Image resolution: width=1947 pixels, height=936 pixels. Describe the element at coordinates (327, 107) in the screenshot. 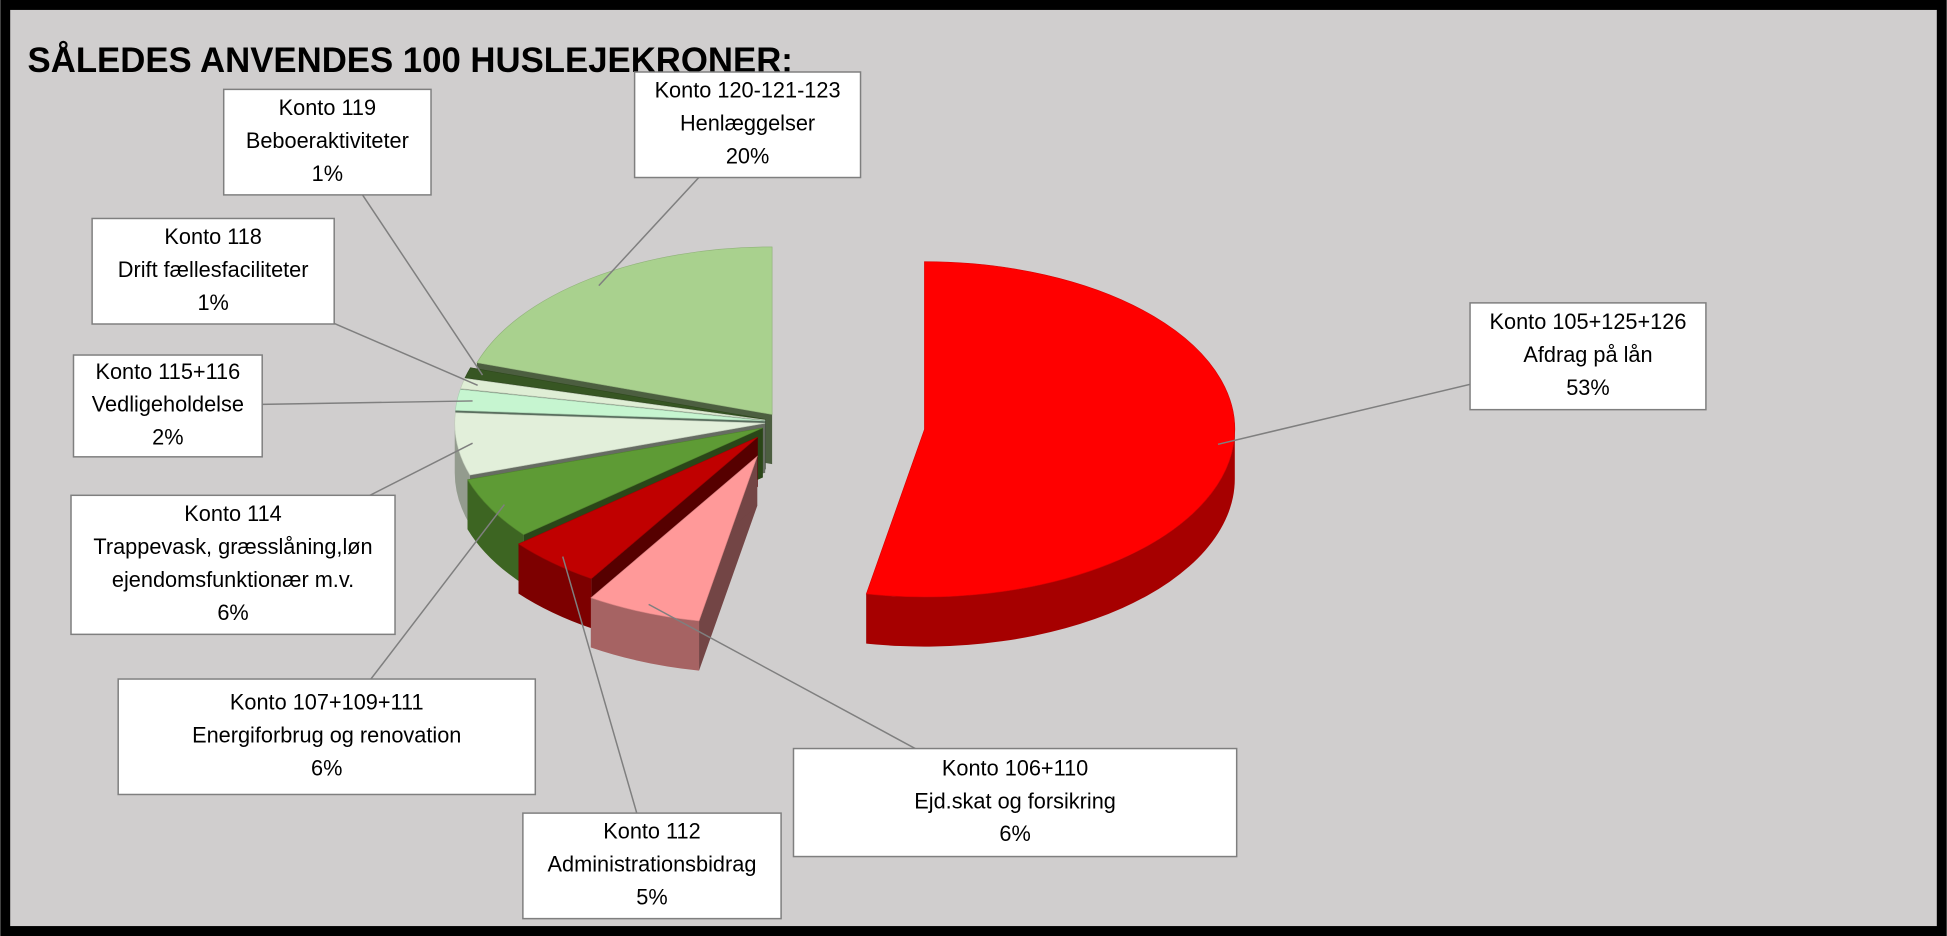

I see `category-label: Konto 119` at that location.